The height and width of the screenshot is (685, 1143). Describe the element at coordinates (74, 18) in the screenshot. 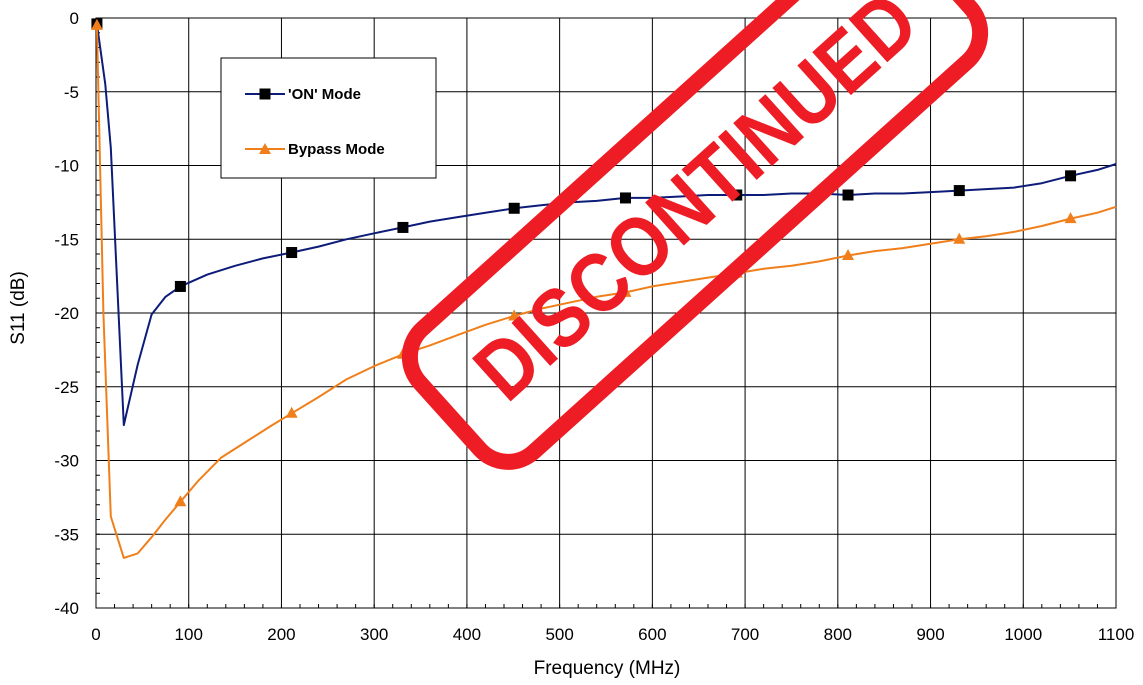

I see `y-tick-label: 0` at that location.